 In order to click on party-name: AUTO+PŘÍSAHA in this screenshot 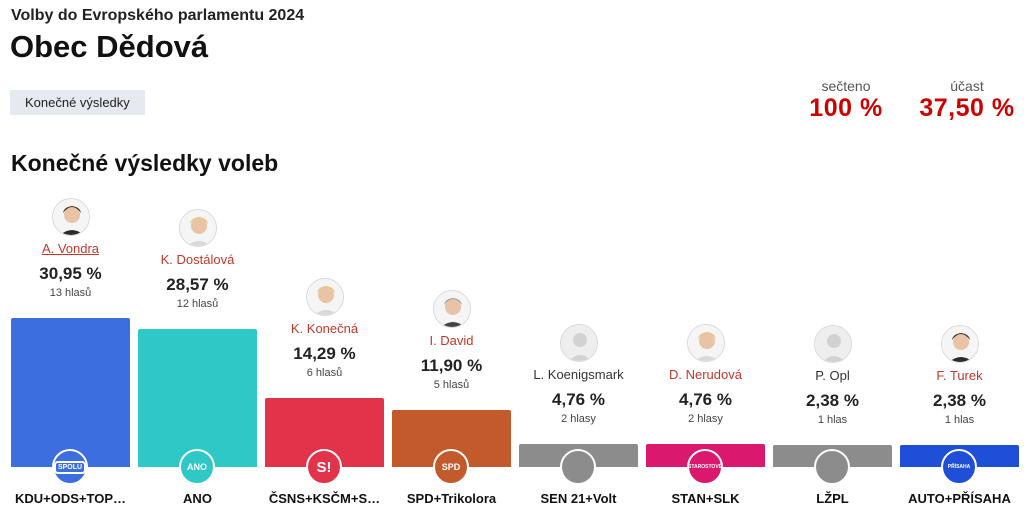, I will do `click(959, 498)`.